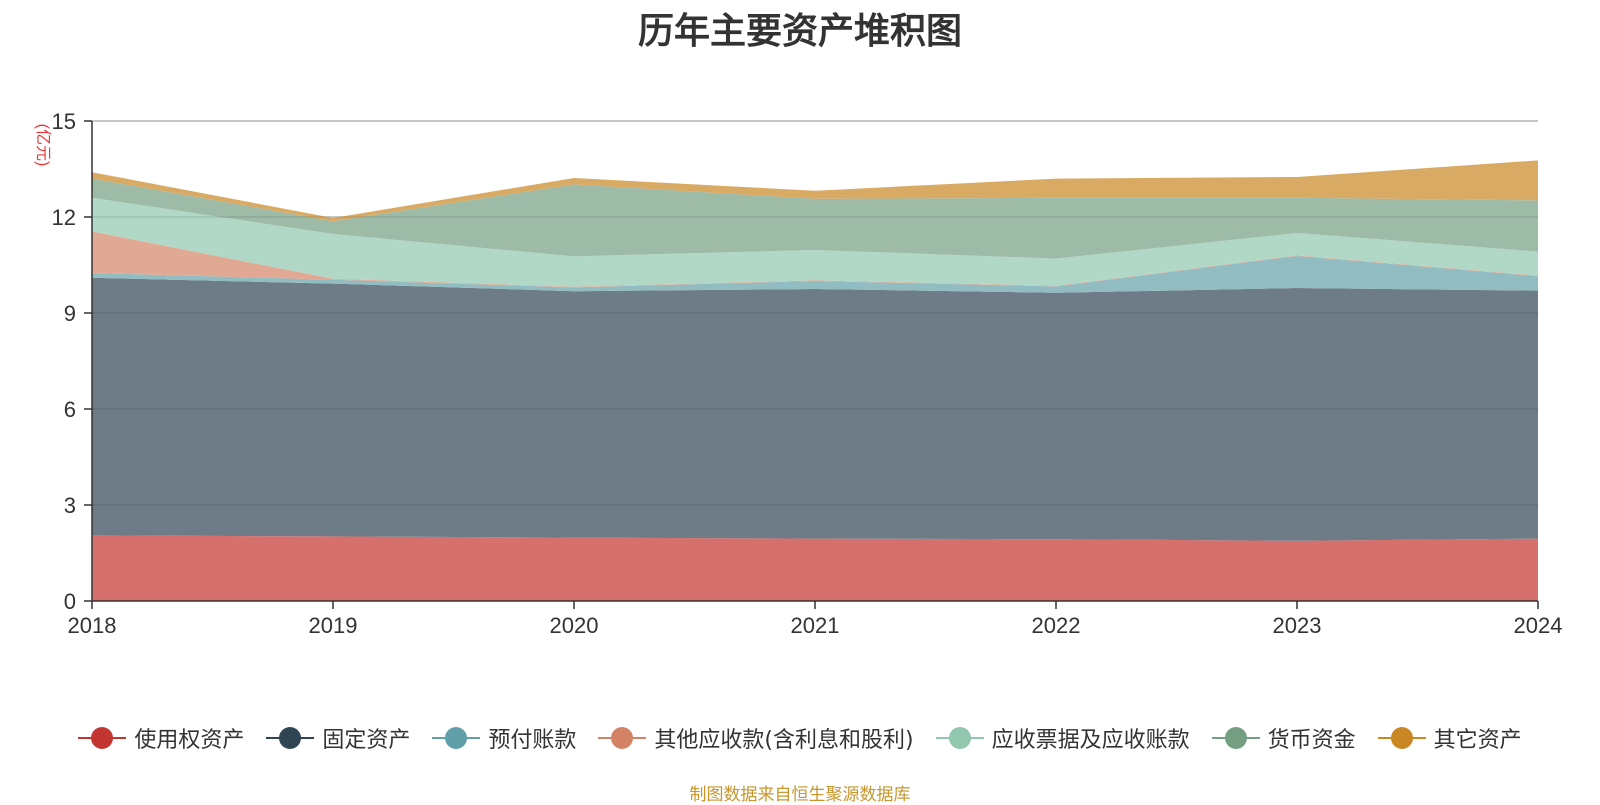 The height and width of the screenshot is (805, 1600). What do you see at coordinates (70, 313) in the screenshot?
I see `y-tick-label: 9` at bounding box center [70, 313].